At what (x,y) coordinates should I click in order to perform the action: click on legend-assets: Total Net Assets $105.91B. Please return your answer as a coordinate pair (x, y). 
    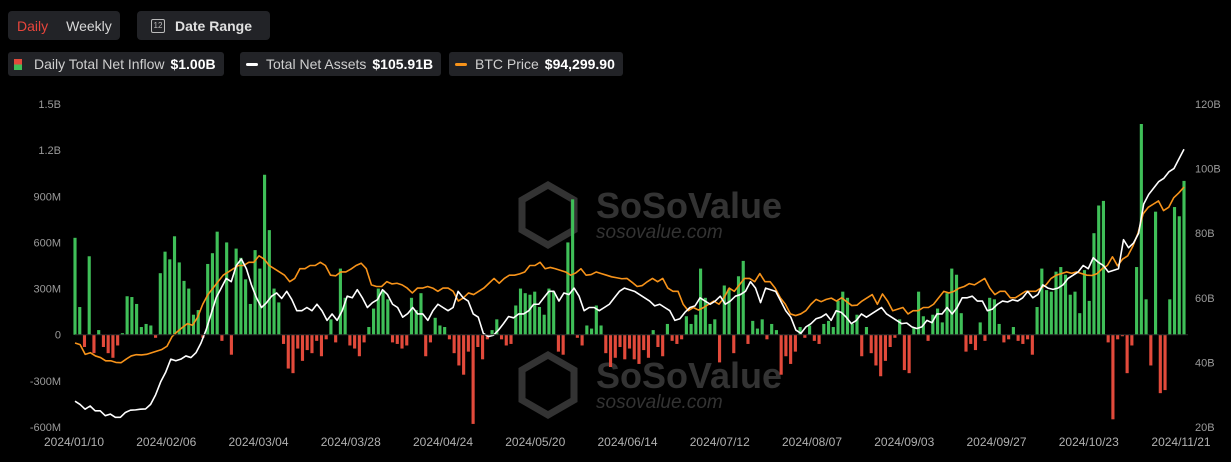
    Looking at the image, I should click on (341, 64).